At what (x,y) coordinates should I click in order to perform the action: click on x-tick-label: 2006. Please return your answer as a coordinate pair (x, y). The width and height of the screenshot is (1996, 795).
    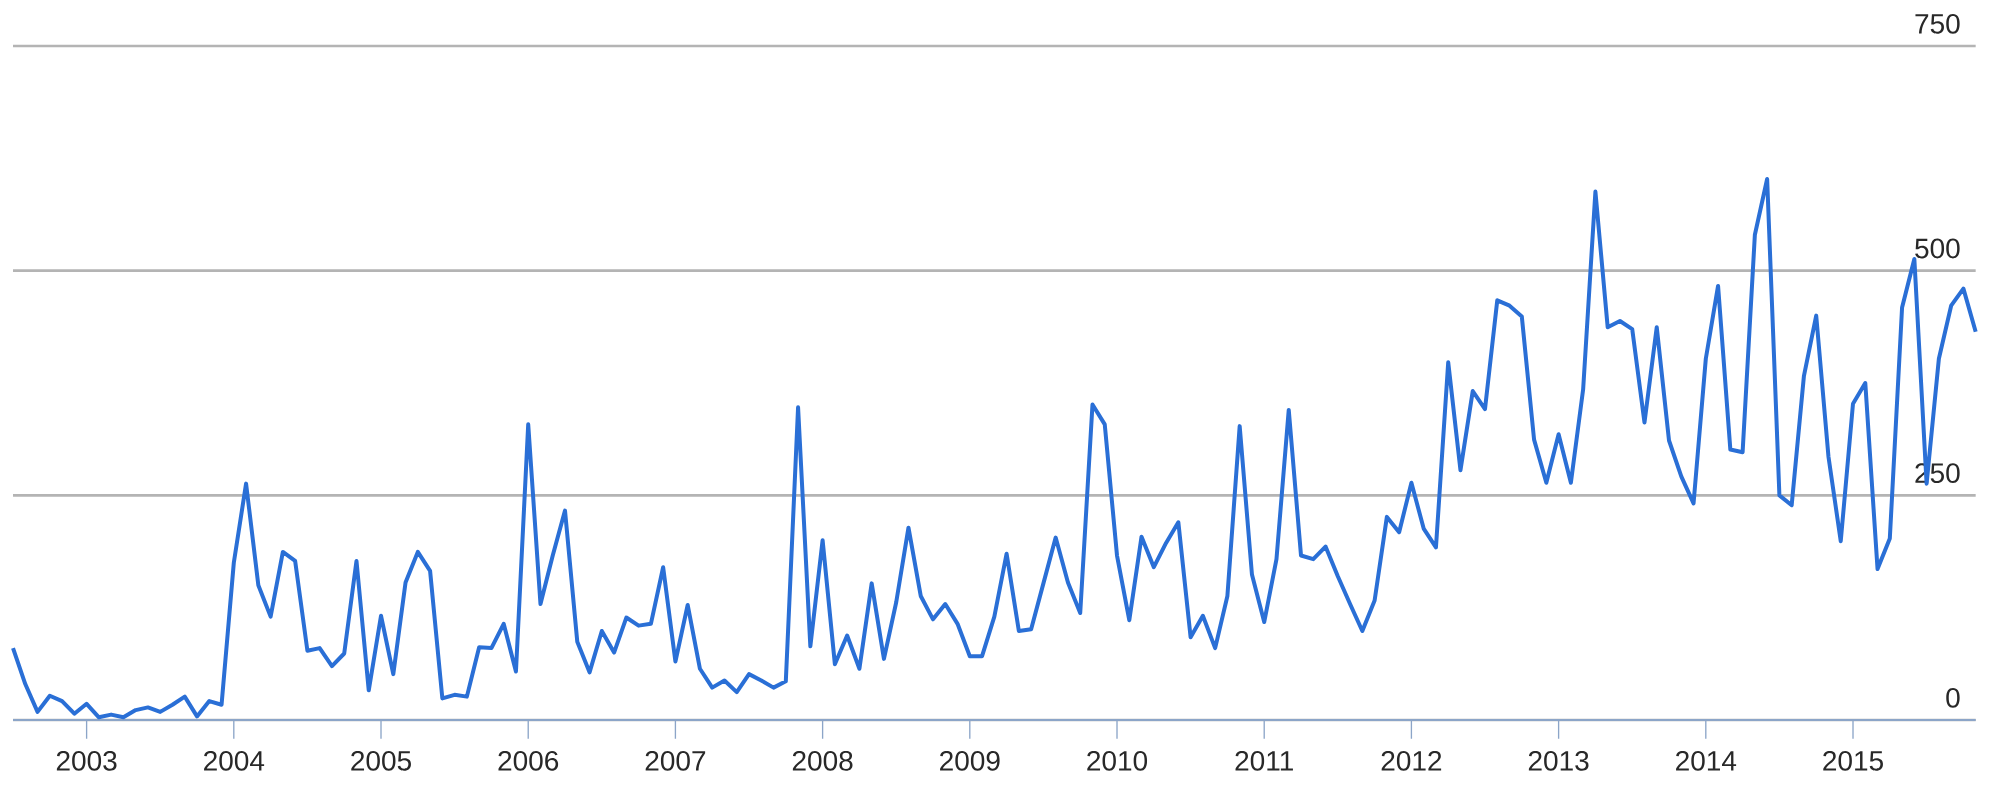
    Looking at the image, I should click on (528, 760).